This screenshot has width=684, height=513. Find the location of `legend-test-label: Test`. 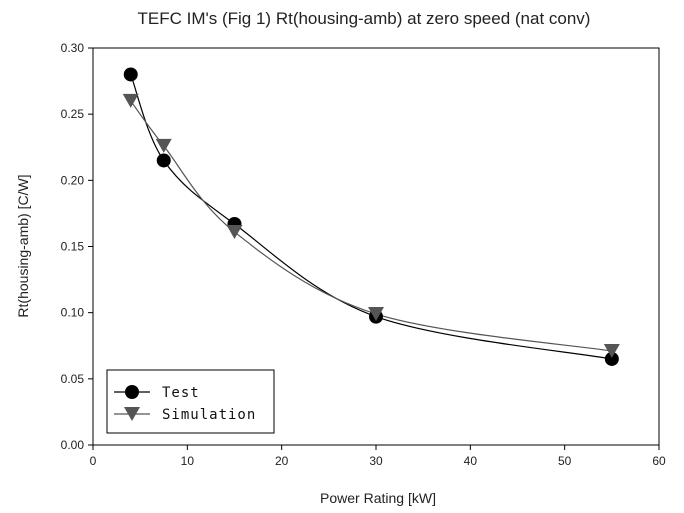

legend-test-label: Test is located at coordinates (181, 393).